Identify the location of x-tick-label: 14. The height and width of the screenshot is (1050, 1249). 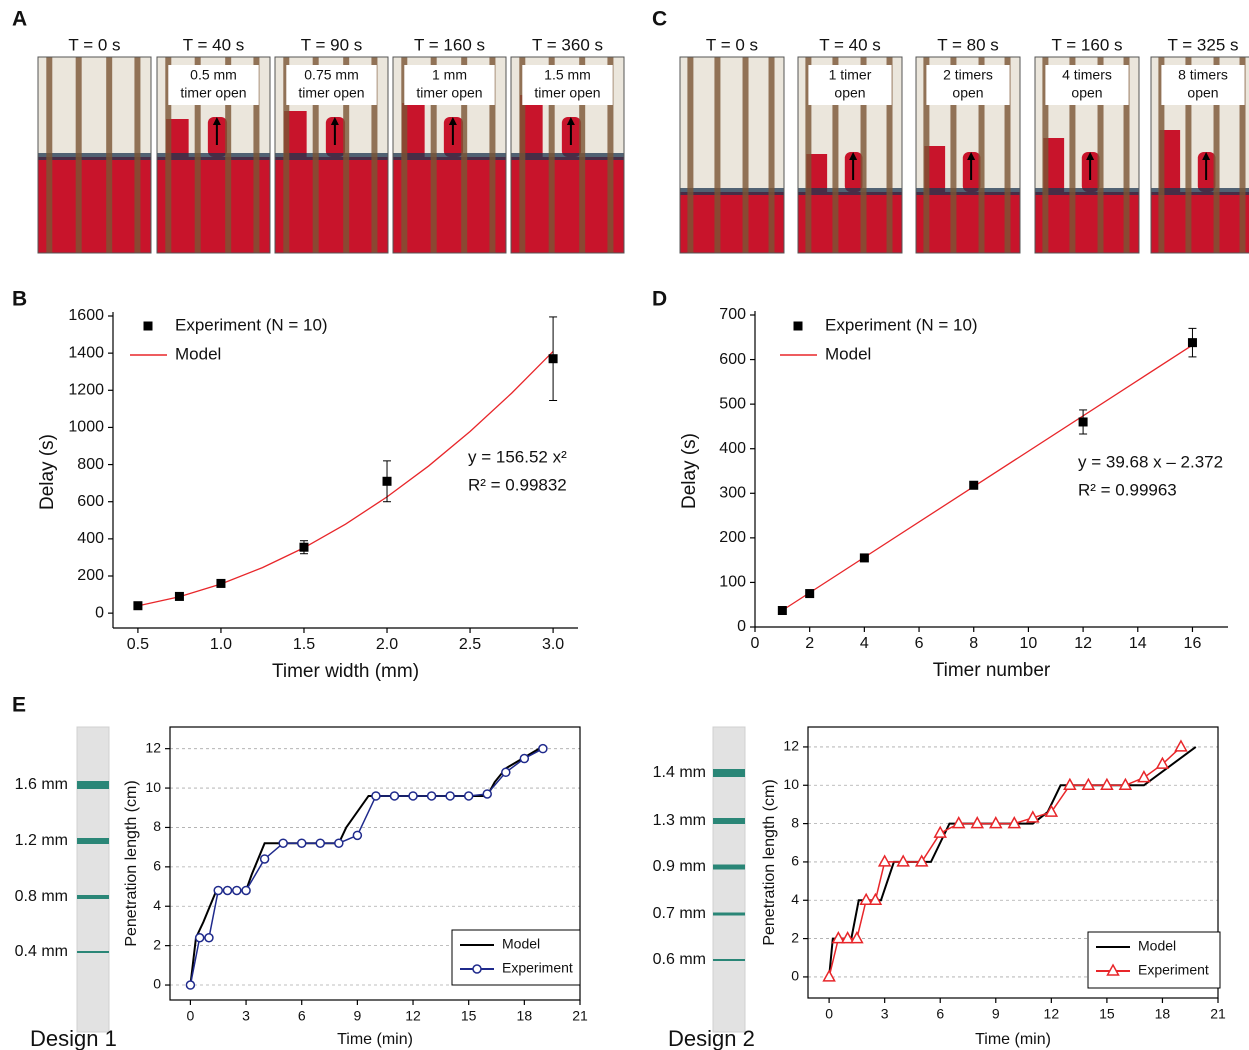
(1138, 643).